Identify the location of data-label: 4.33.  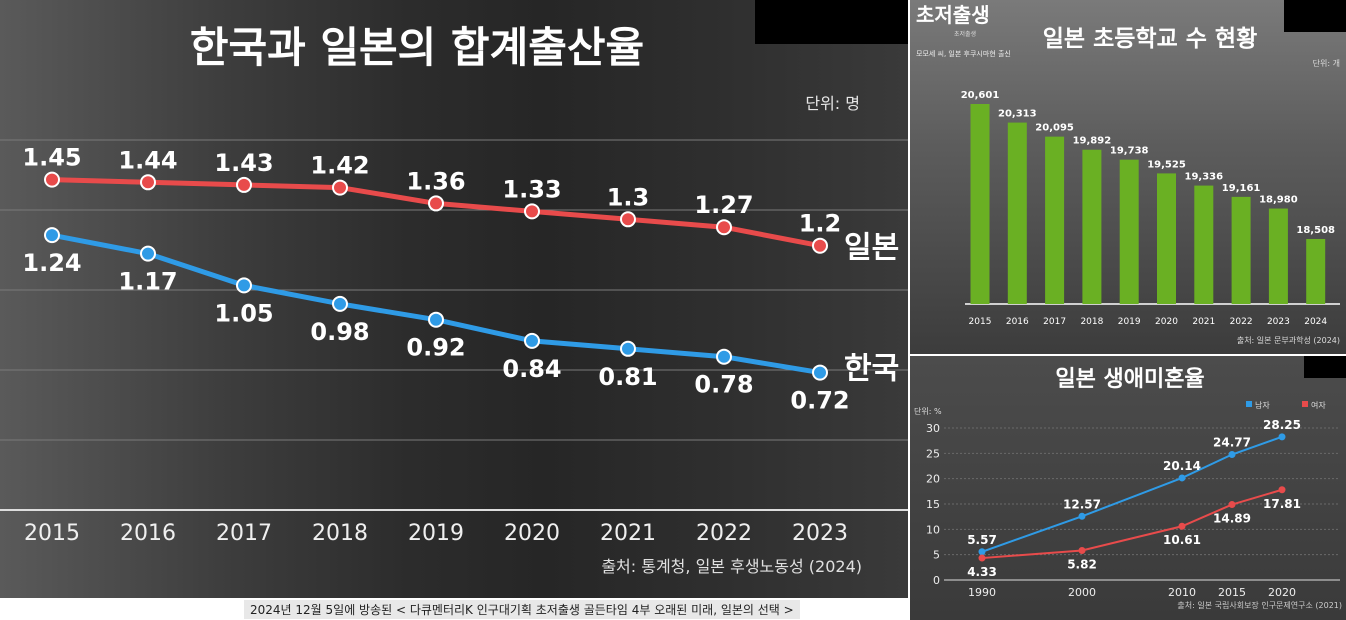
(982, 572).